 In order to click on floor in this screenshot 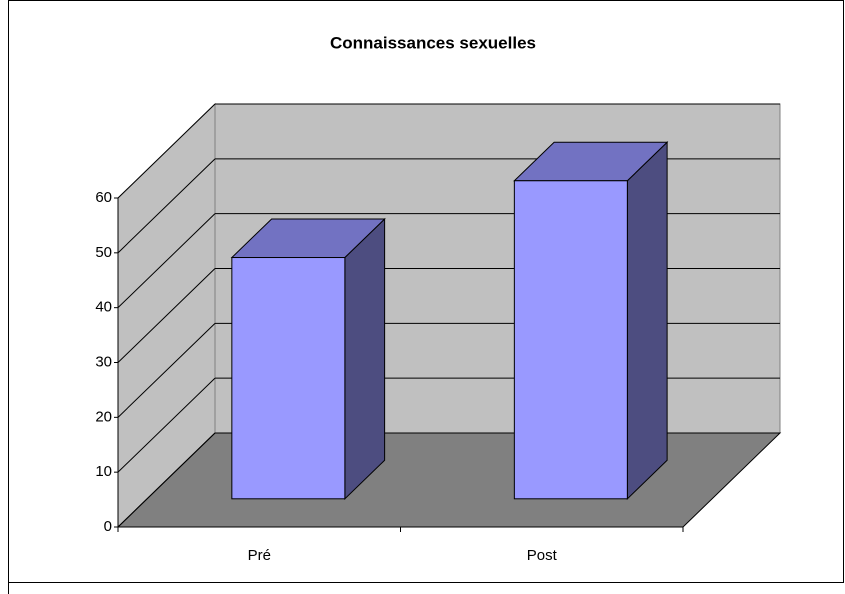, I will do `click(449, 480)`.